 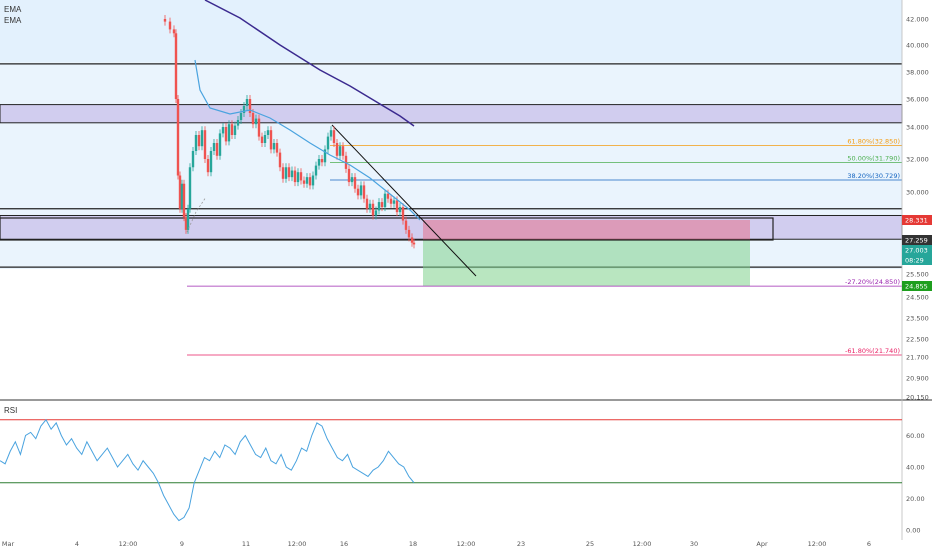 What do you see at coordinates (916, 287) in the screenshot?
I see `price-badge-label: 24.855` at bounding box center [916, 287].